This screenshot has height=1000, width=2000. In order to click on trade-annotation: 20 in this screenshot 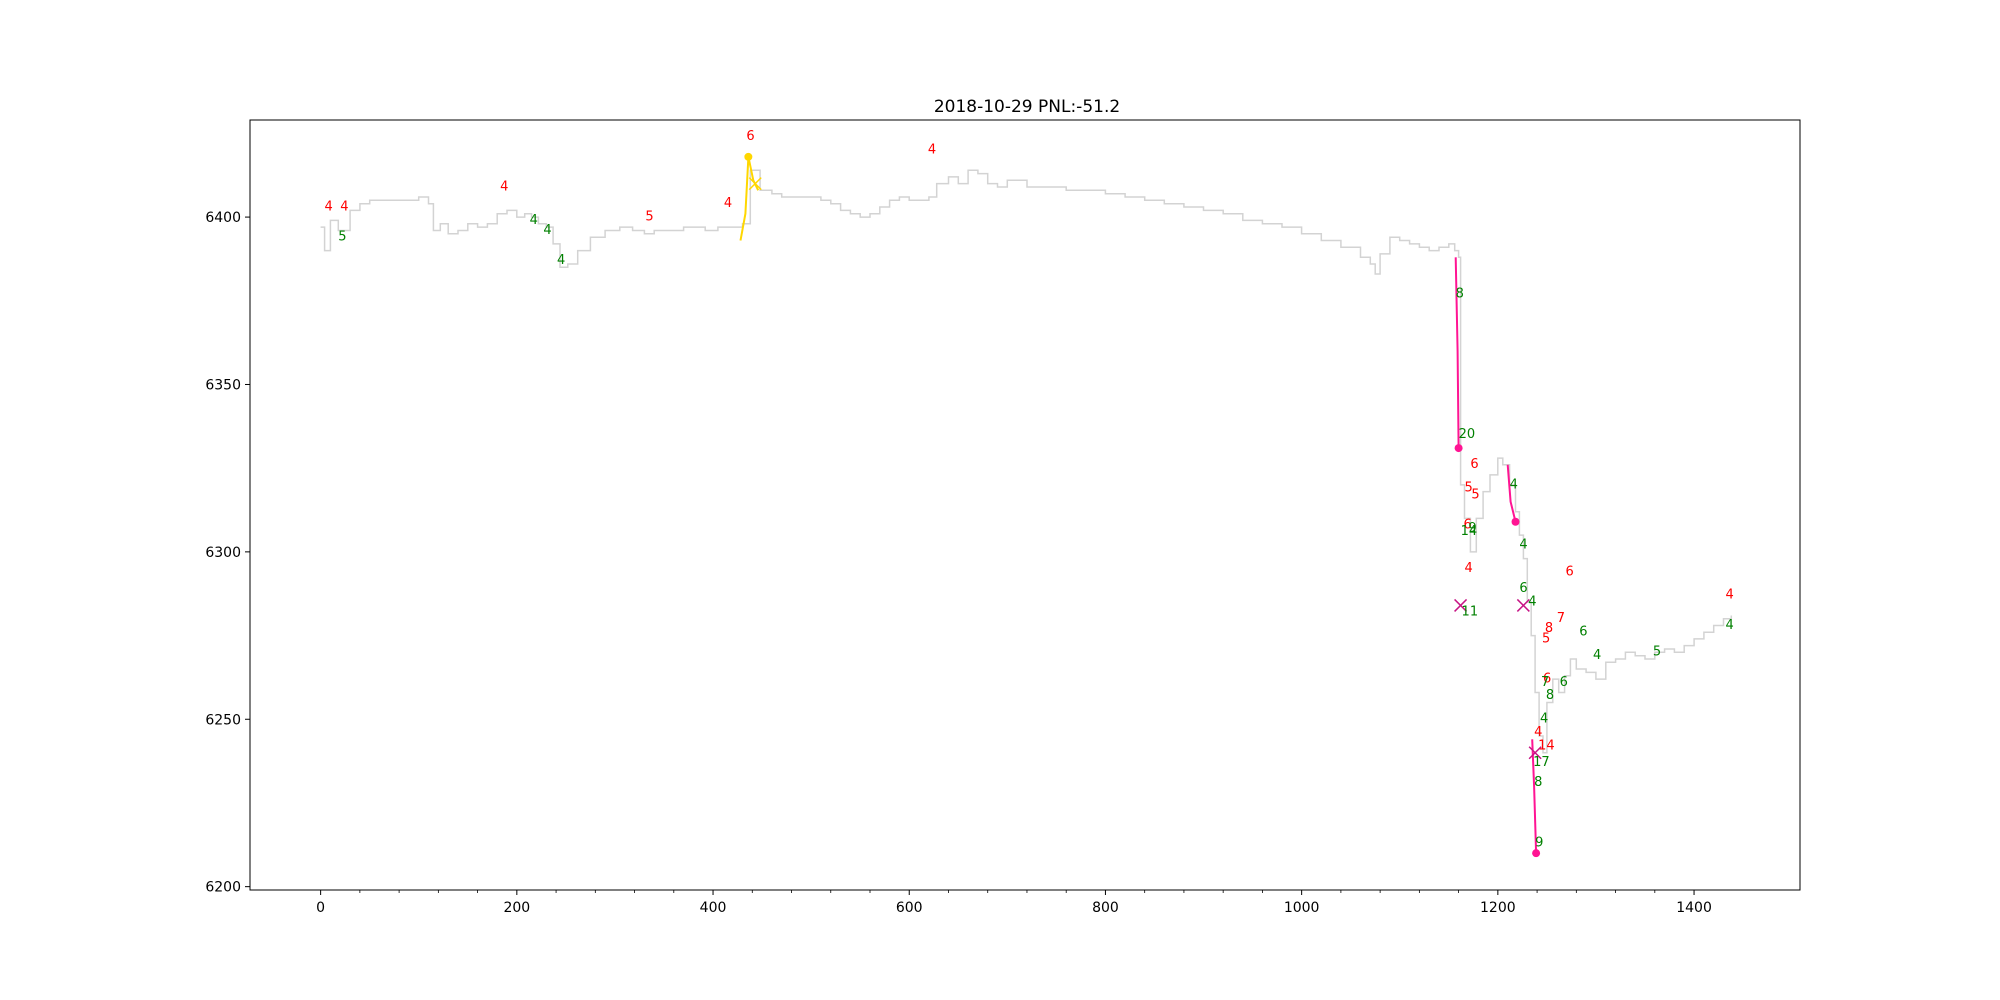, I will do `click(1467, 434)`.